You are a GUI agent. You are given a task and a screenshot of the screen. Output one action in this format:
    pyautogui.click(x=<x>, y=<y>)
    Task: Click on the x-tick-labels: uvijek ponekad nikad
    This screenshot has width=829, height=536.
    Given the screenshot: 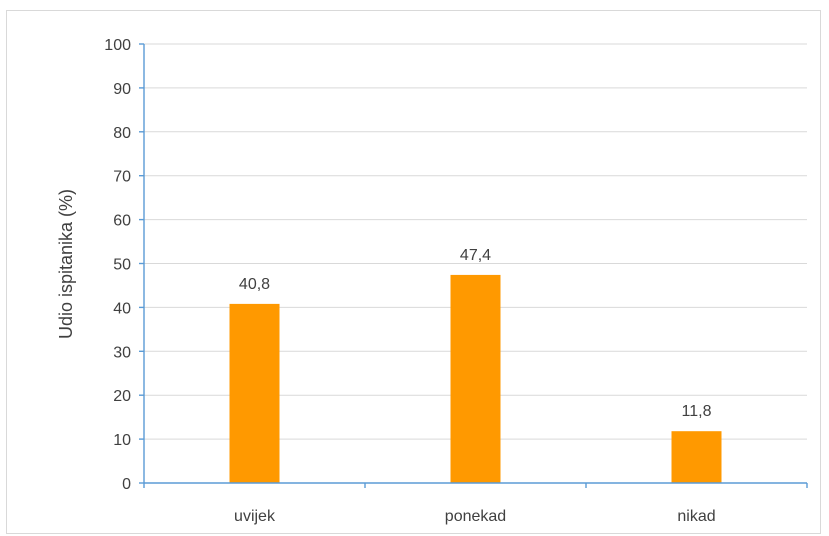 What is the action you would take?
    pyautogui.click(x=475, y=516)
    